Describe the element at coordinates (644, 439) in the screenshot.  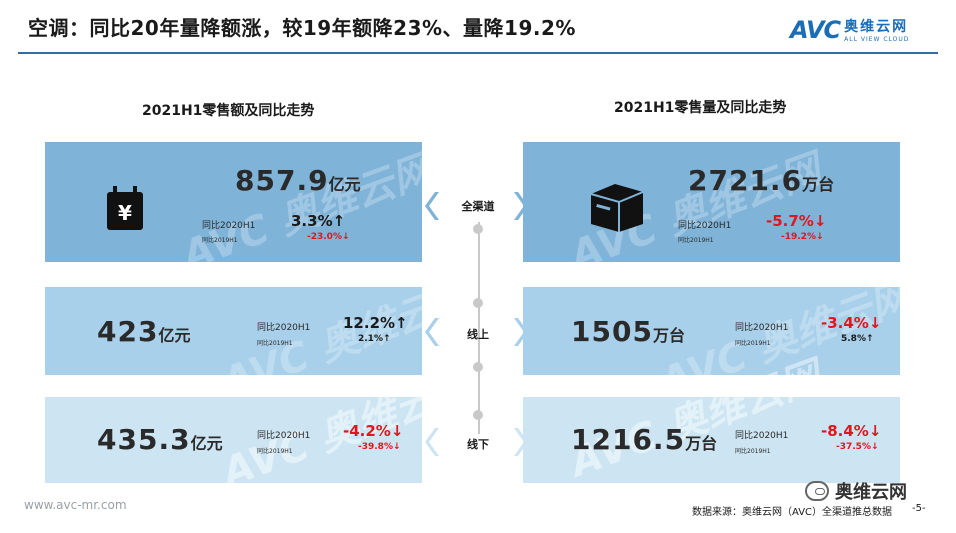
I see `volume-offline-value: 1216.5万台` at that location.